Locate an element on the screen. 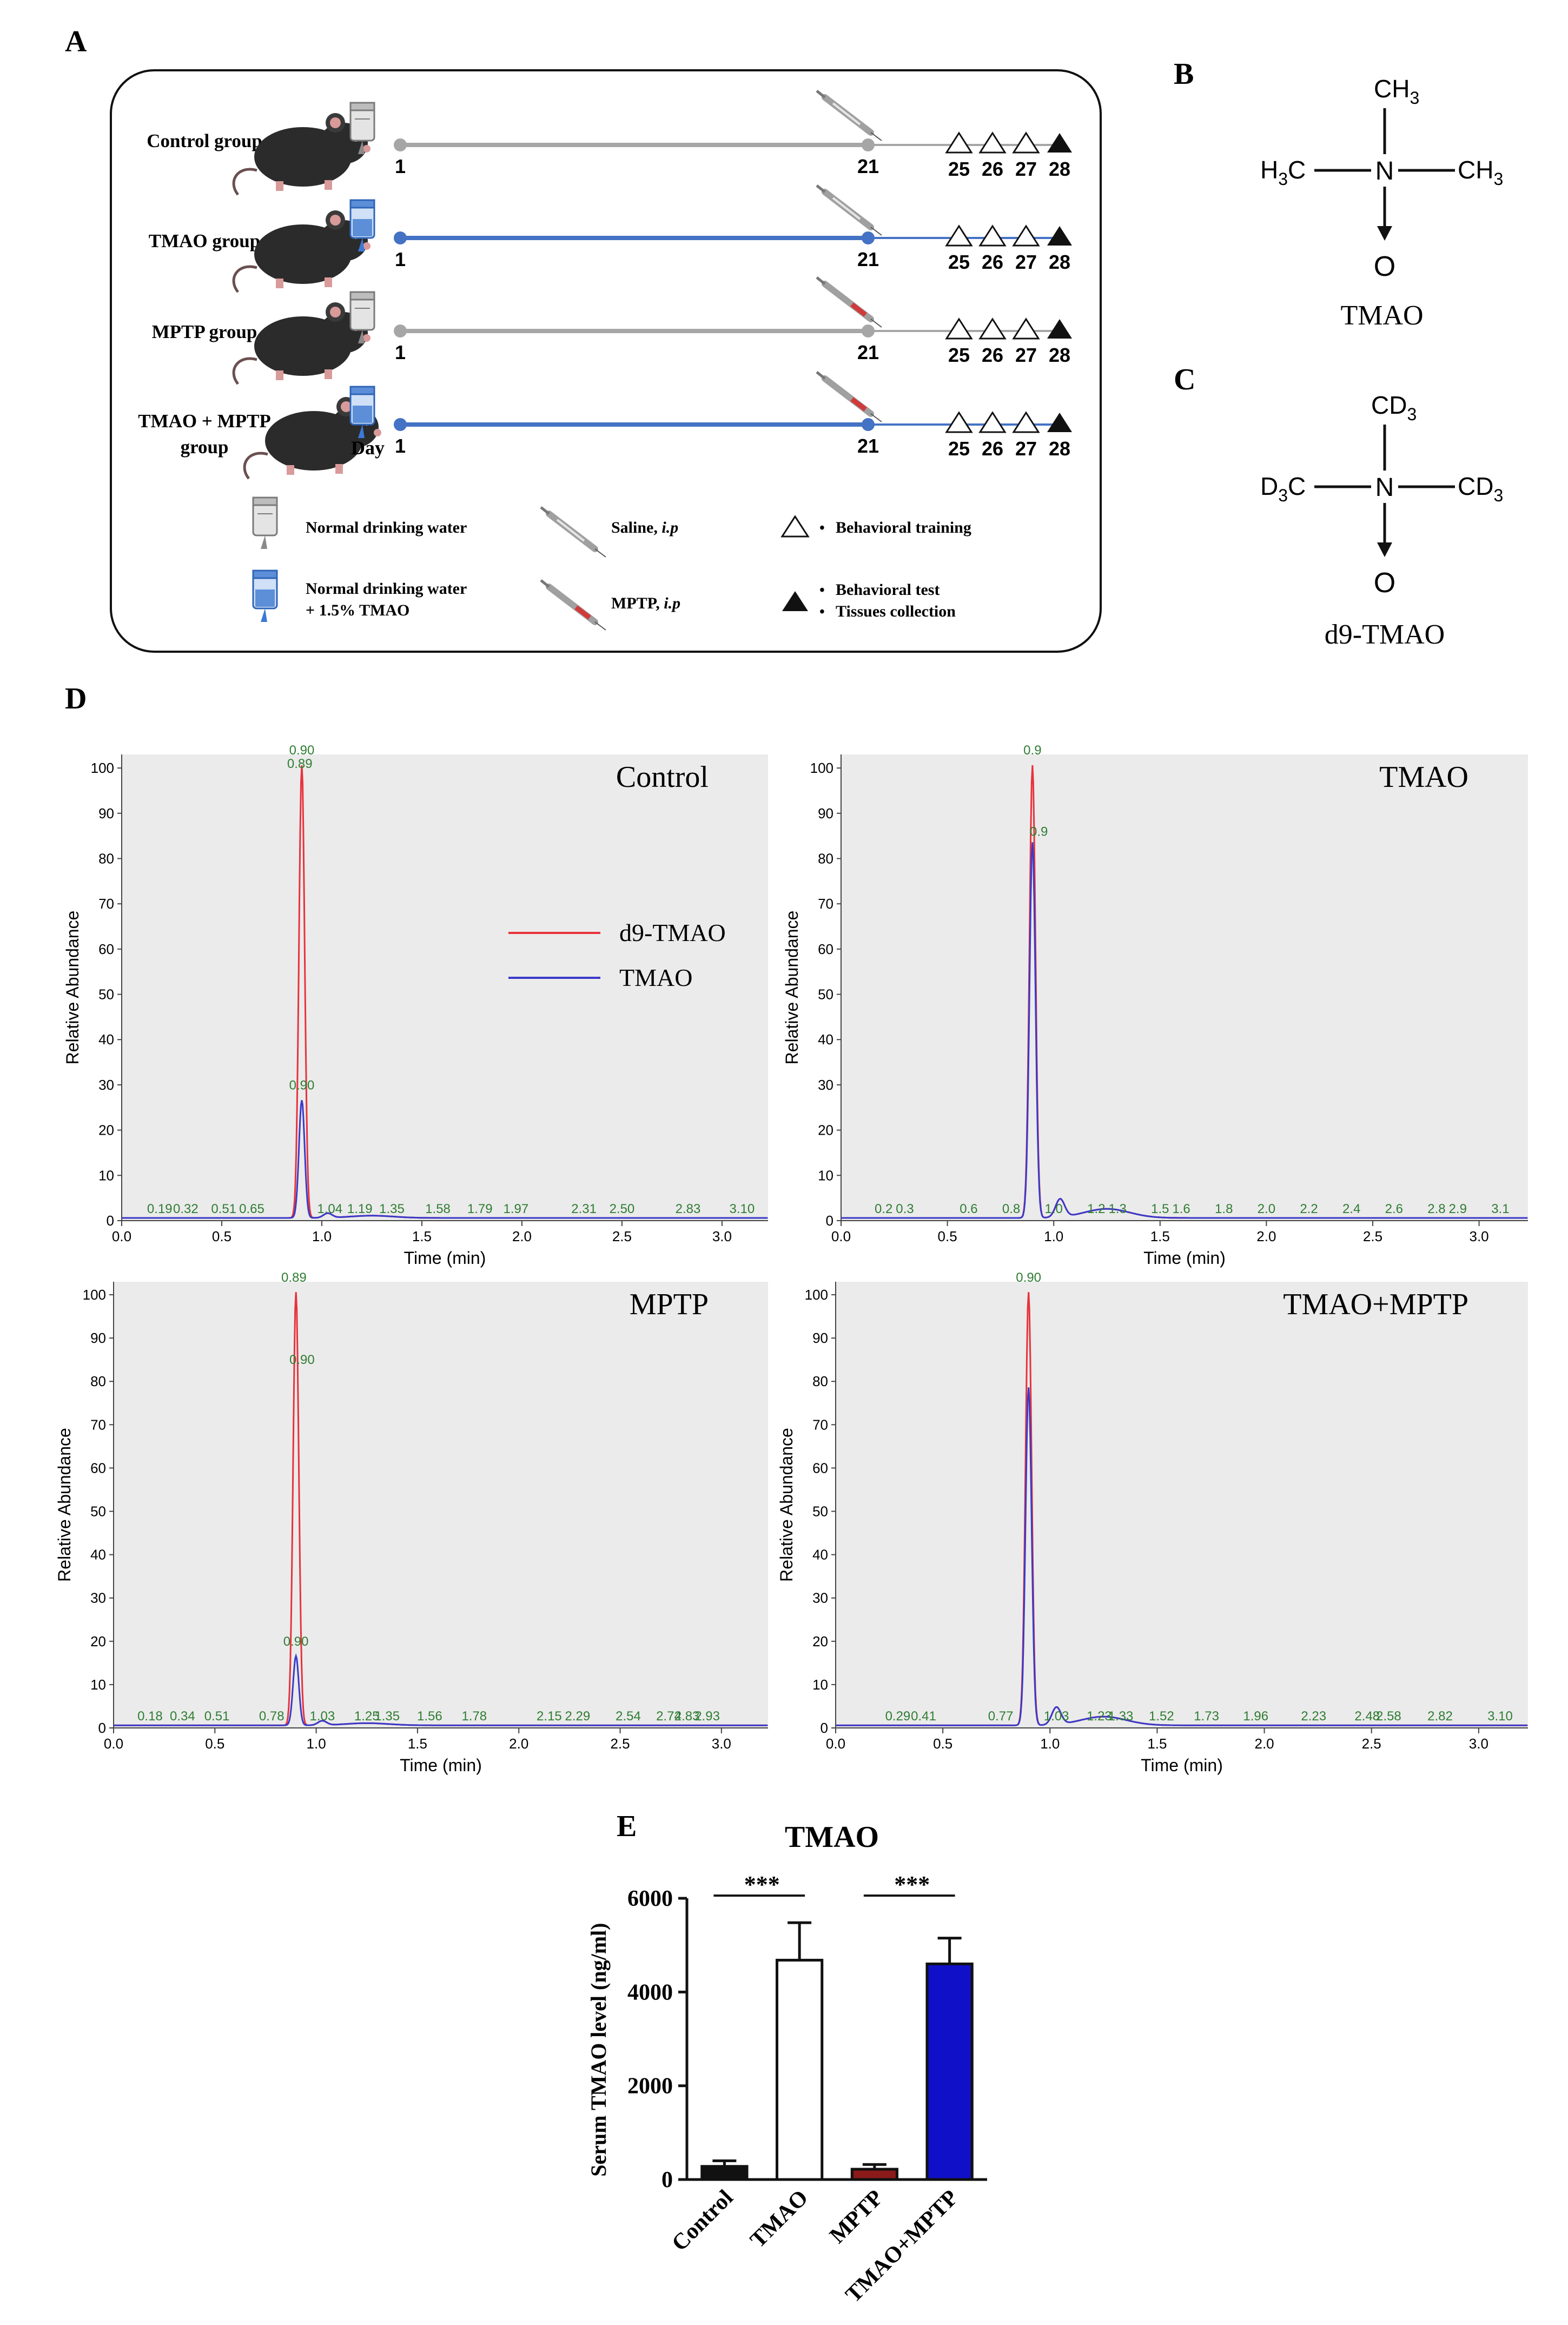  y-tick-label: 70 is located at coordinates (825, 904).